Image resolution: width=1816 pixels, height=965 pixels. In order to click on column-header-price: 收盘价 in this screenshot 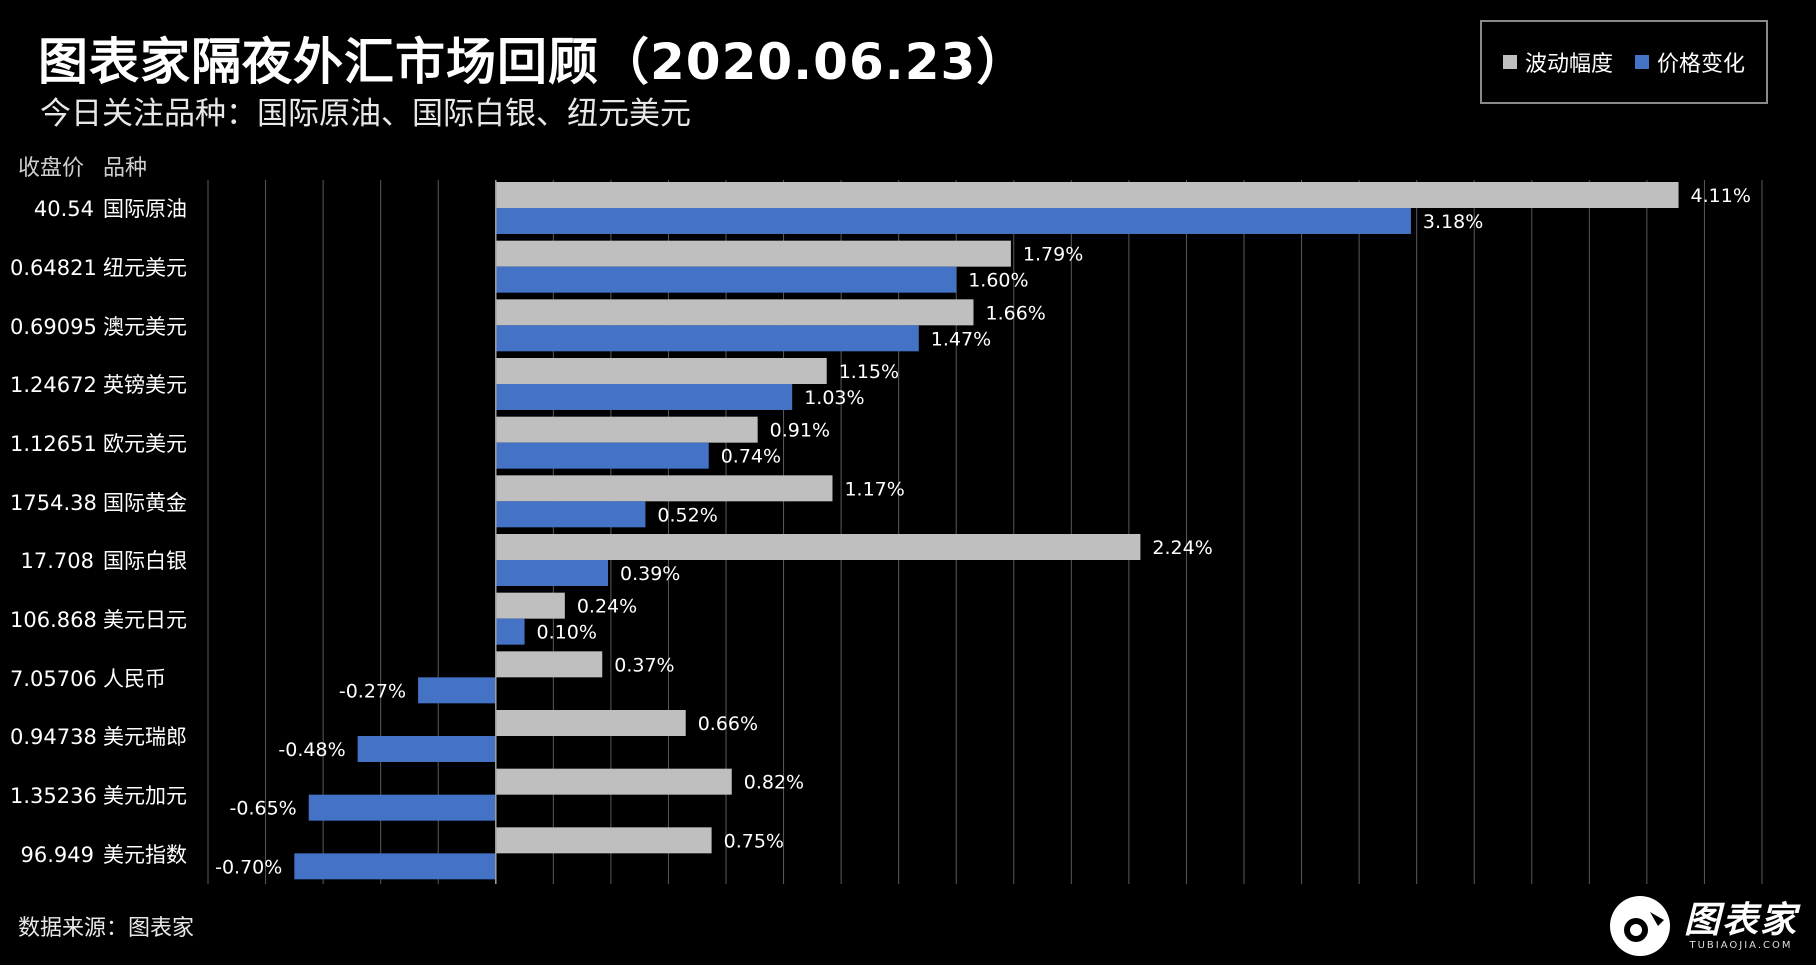, I will do `click(51, 168)`.